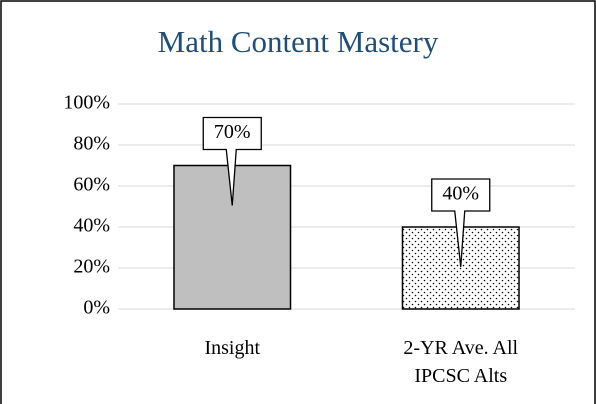 This screenshot has height=404, width=596. What do you see at coordinates (298, 41) in the screenshot?
I see `chart-title: Math Content Mastery` at bounding box center [298, 41].